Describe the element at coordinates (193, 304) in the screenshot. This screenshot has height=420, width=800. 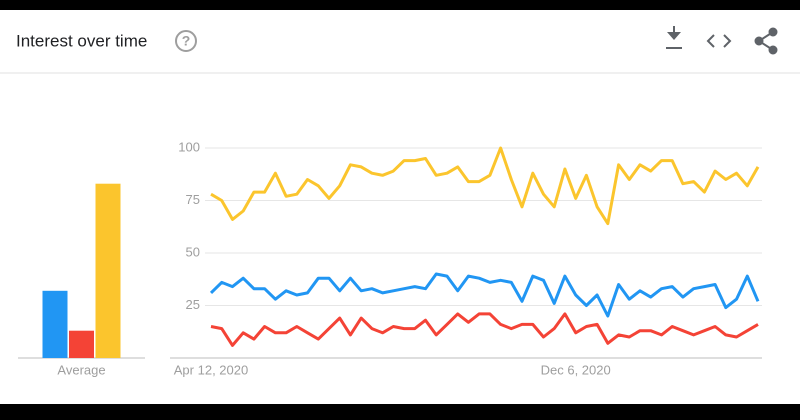
I see `y-tick-label: 25` at that location.